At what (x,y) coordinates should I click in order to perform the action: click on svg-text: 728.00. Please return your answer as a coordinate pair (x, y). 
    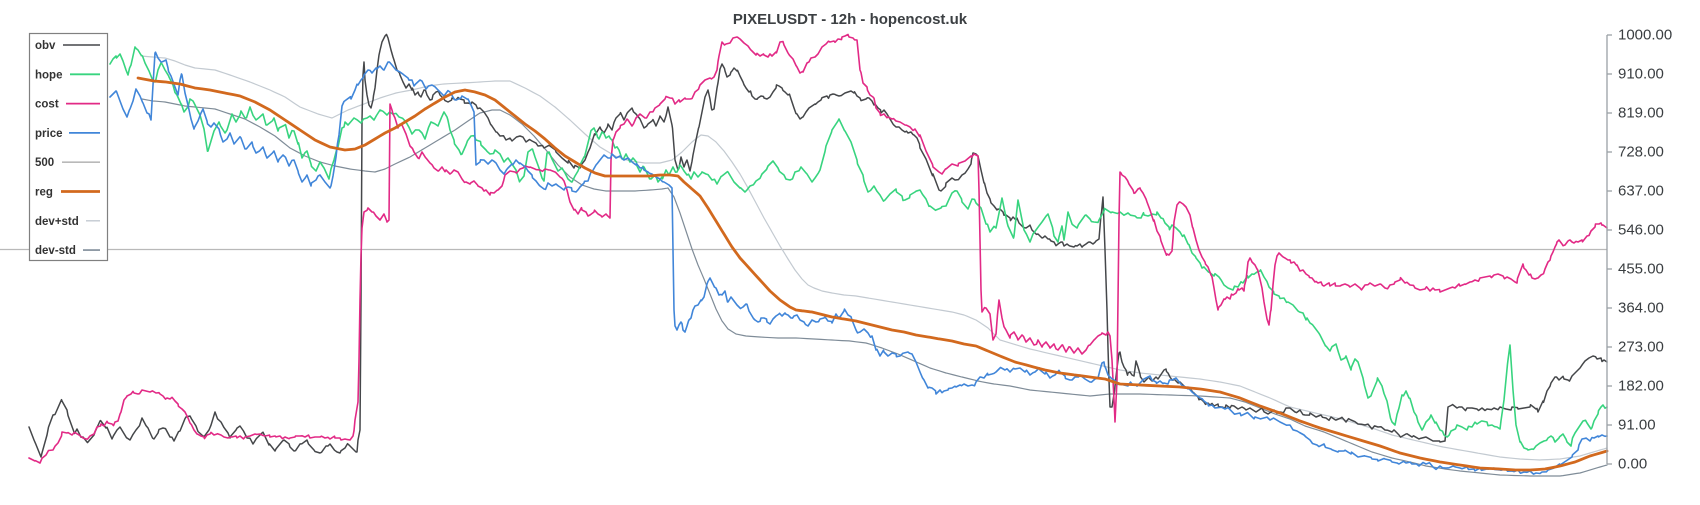
    Looking at the image, I should click on (1641, 152).